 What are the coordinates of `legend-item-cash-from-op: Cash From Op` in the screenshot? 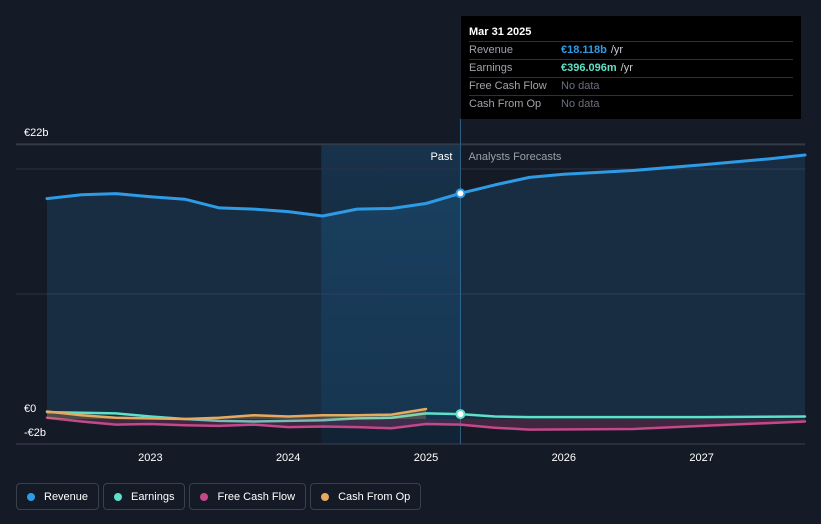 It's located at (366, 496).